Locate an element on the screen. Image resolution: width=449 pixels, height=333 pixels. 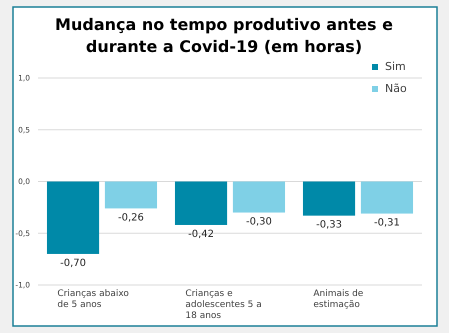
chart-title: Mudança no tempo produtivo antes e durante a Covid-19 (em horas) is located at coordinates (224, 35).